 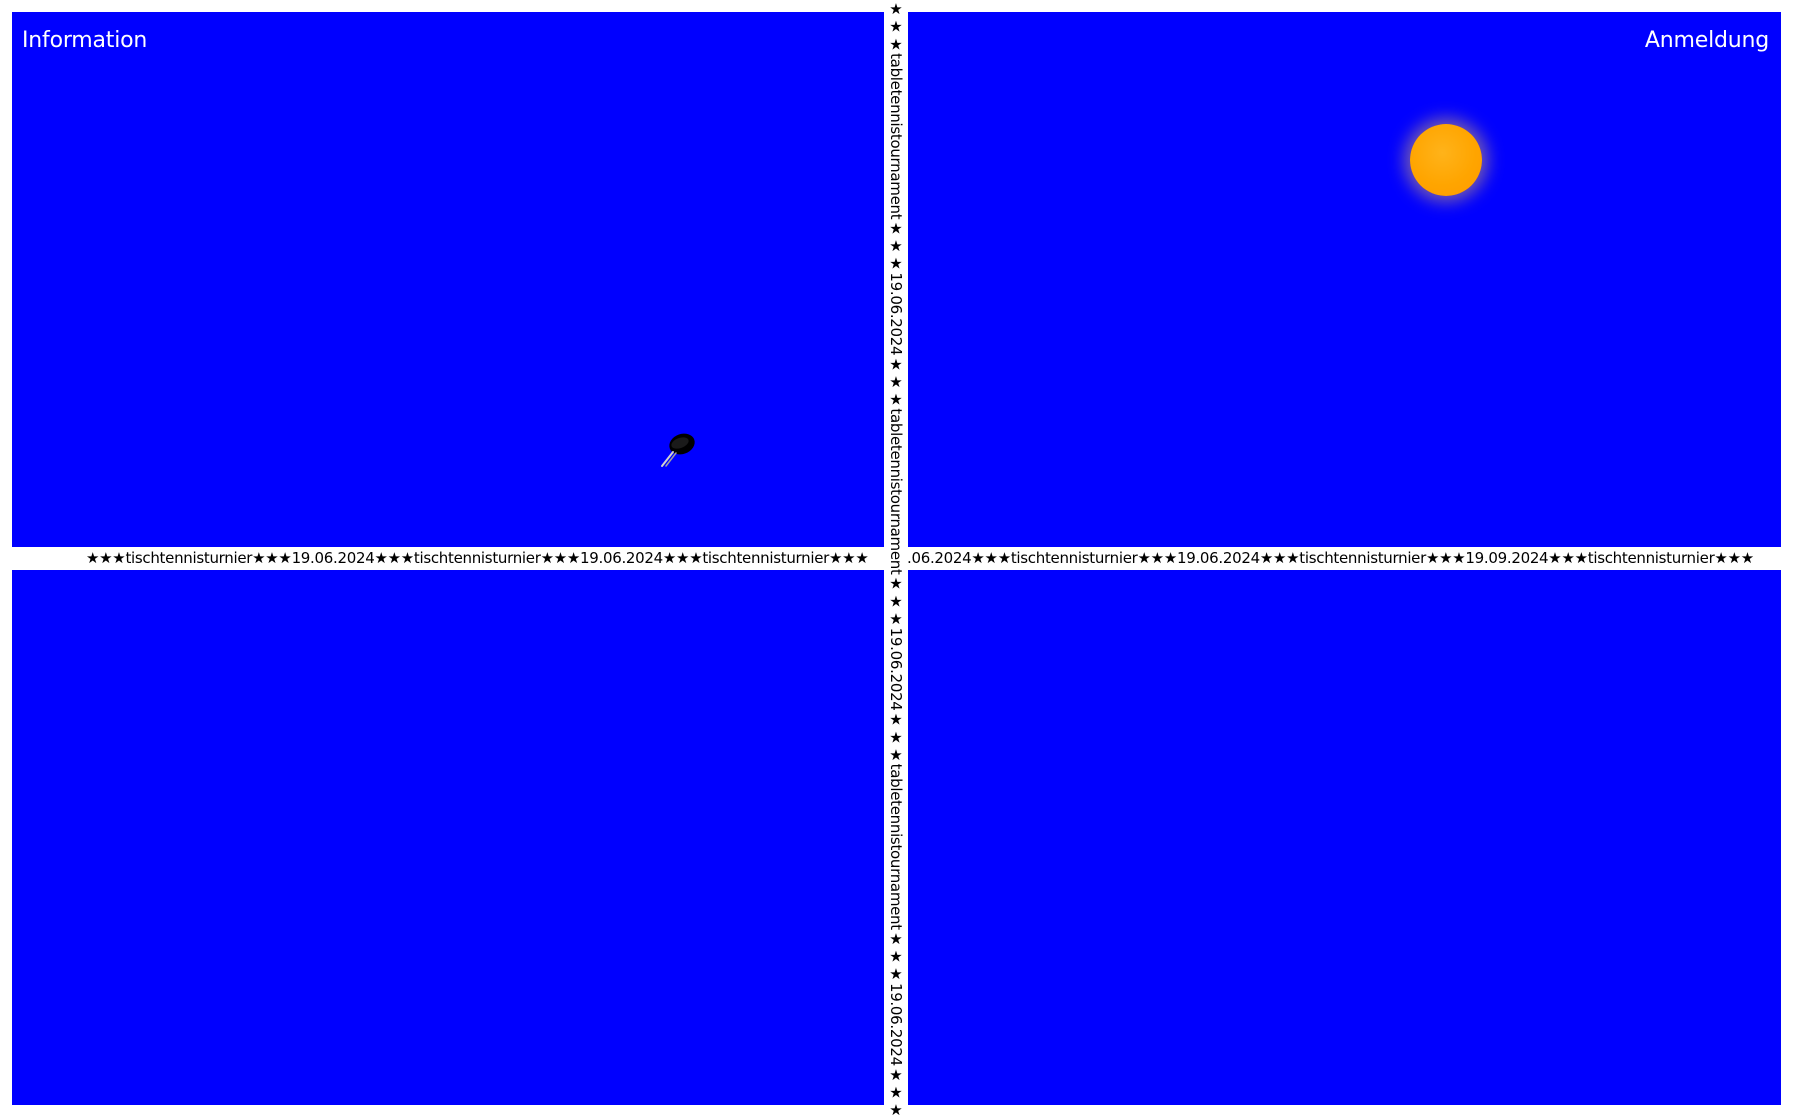 What do you see at coordinates (1446, 160) in the screenshot?
I see `table-tennis-ball-icon` at bounding box center [1446, 160].